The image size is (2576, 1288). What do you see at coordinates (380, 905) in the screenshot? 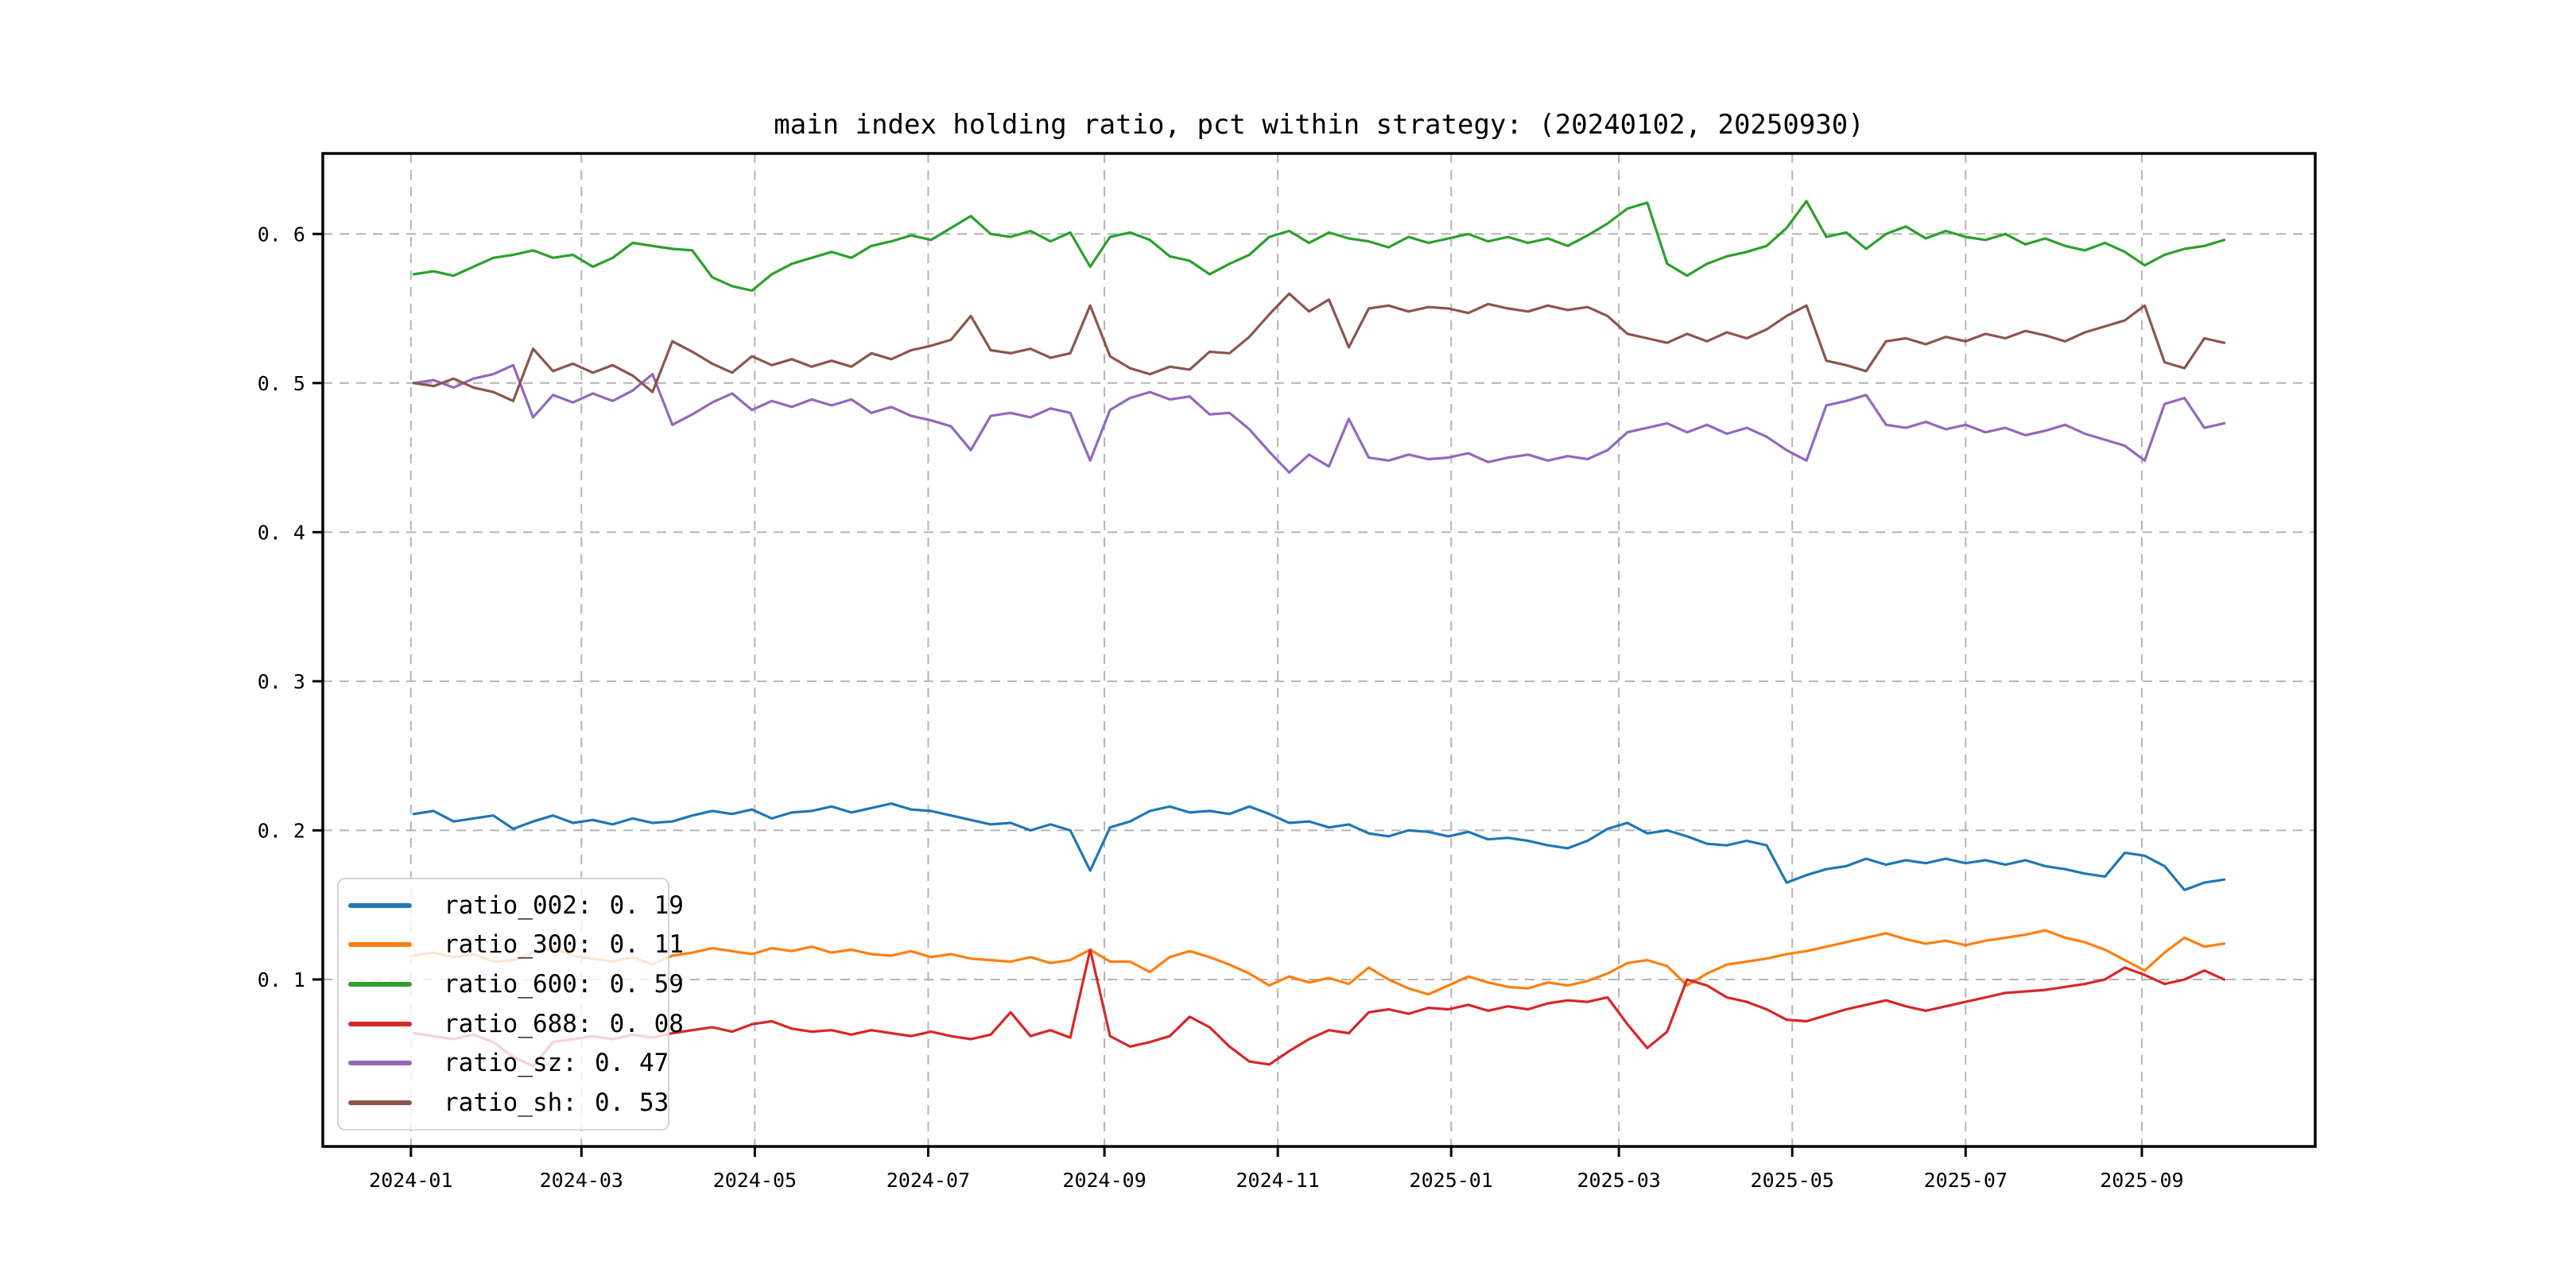
I see `ratio-002-line-swatch` at bounding box center [380, 905].